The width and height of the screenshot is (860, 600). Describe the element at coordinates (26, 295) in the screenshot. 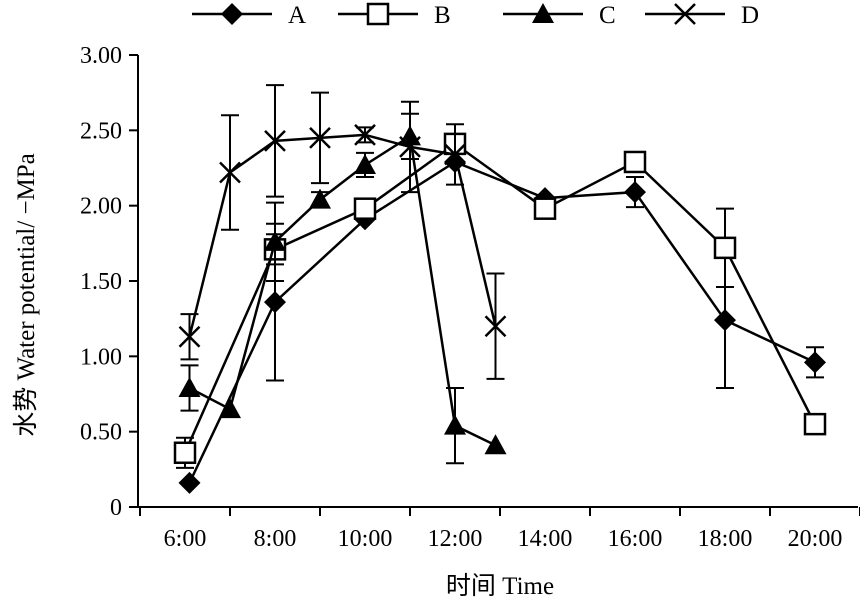

I see `y-axis-title: 水势 Water potential/ −MPa` at that location.